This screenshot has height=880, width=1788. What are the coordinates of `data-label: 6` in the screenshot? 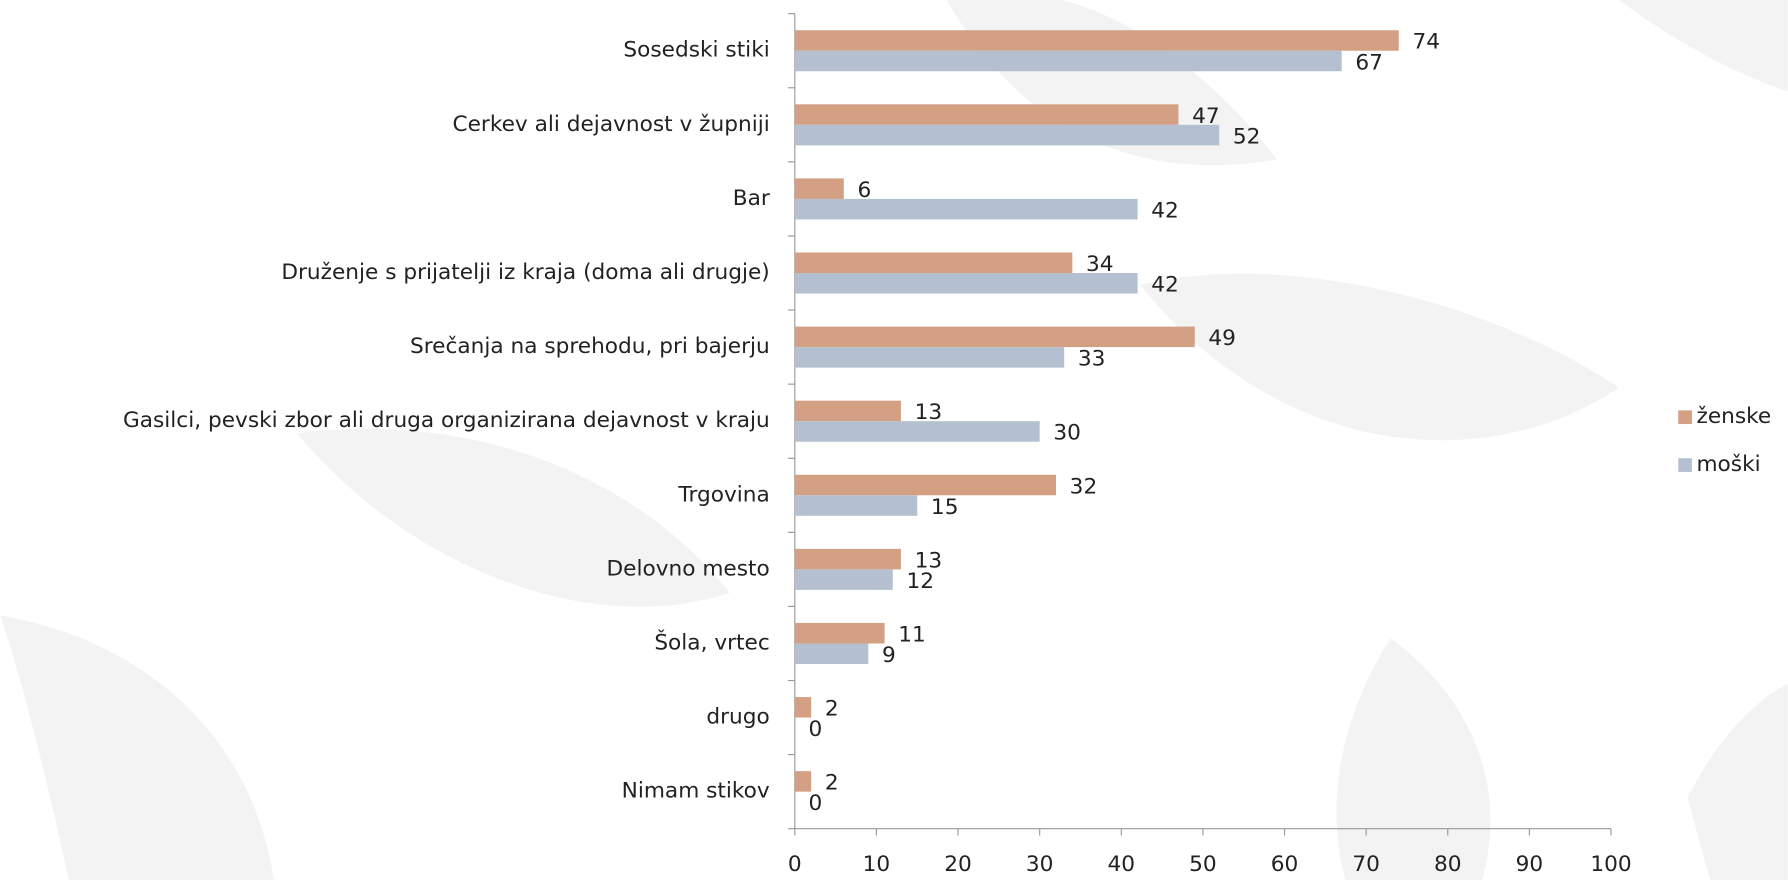 It's located at (864, 190).